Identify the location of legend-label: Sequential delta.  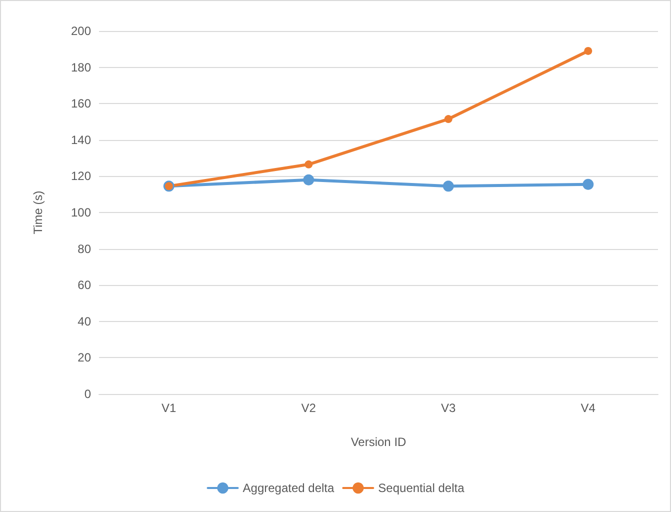
(421, 488).